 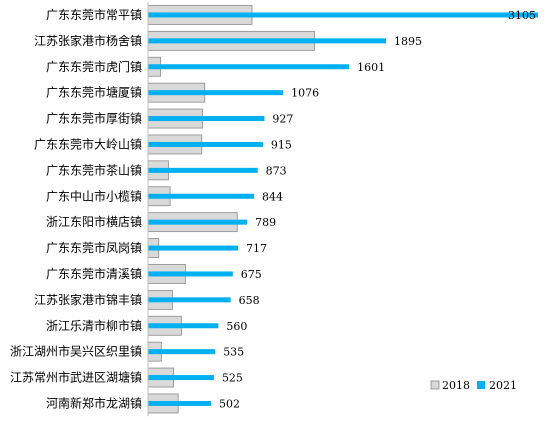 What do you see at coordinates (94, 325) in the screenshot?
I see `category-label: 浙江乐清市柳市镇` at bounding box center [94, 325].